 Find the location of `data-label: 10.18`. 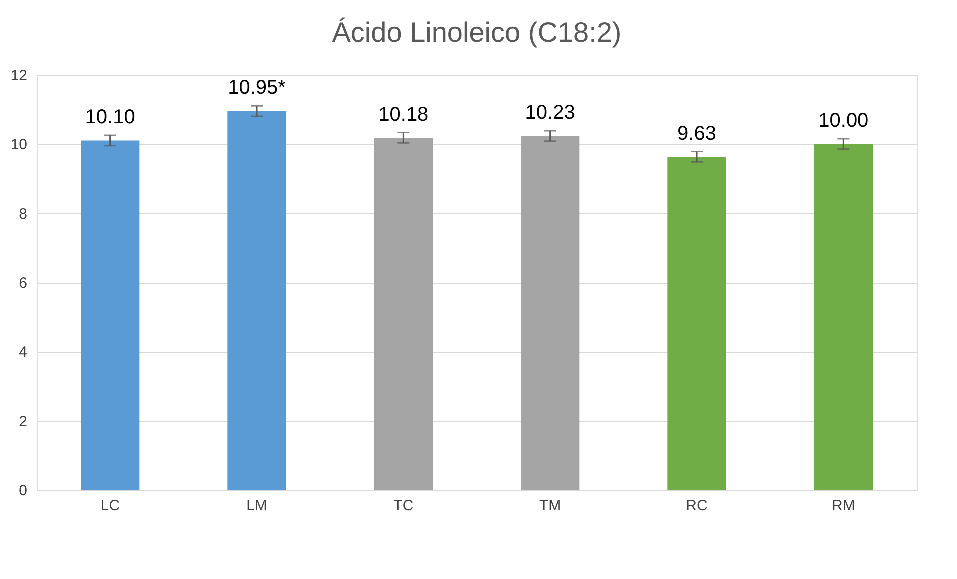

data-label: 10.18 is located at coordinates (403, 115).